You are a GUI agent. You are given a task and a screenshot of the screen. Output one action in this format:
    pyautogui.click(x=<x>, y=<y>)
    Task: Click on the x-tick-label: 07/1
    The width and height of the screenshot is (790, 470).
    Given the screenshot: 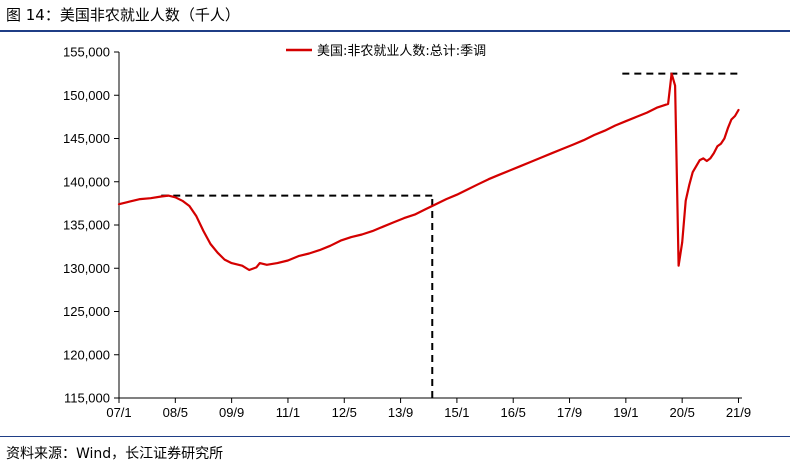 What is the action you would take?
    pyautogui.click(x=118, y=412)
    